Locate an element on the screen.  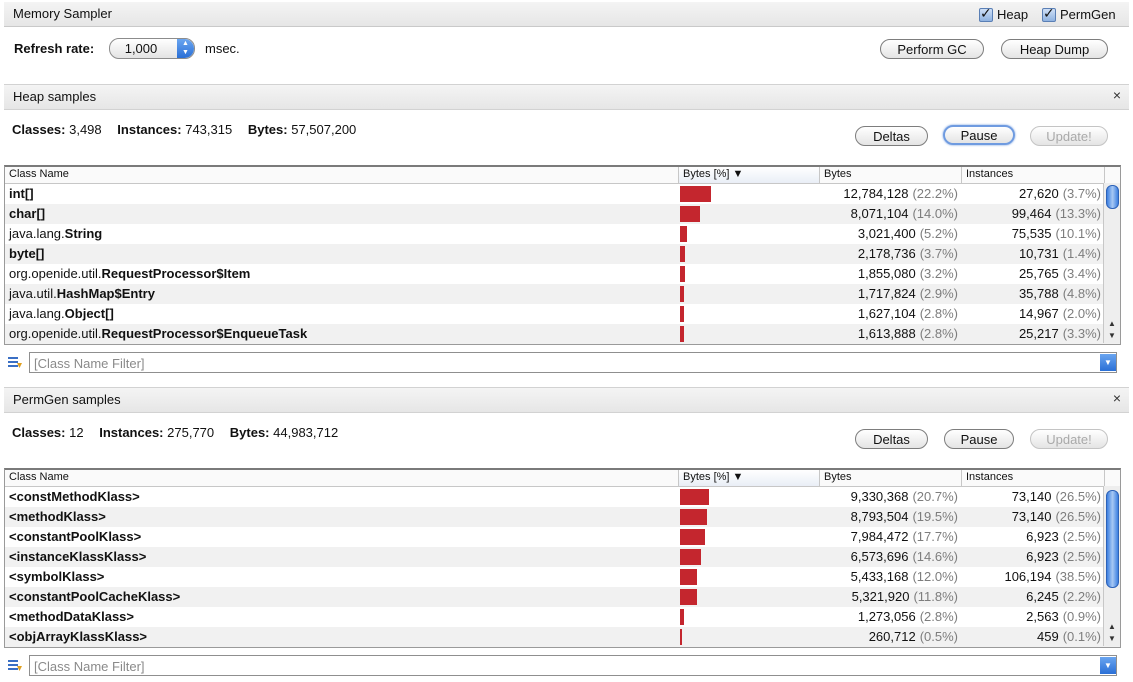
permgen-deltas-button: Deltas is located at coordinates (891, 439).